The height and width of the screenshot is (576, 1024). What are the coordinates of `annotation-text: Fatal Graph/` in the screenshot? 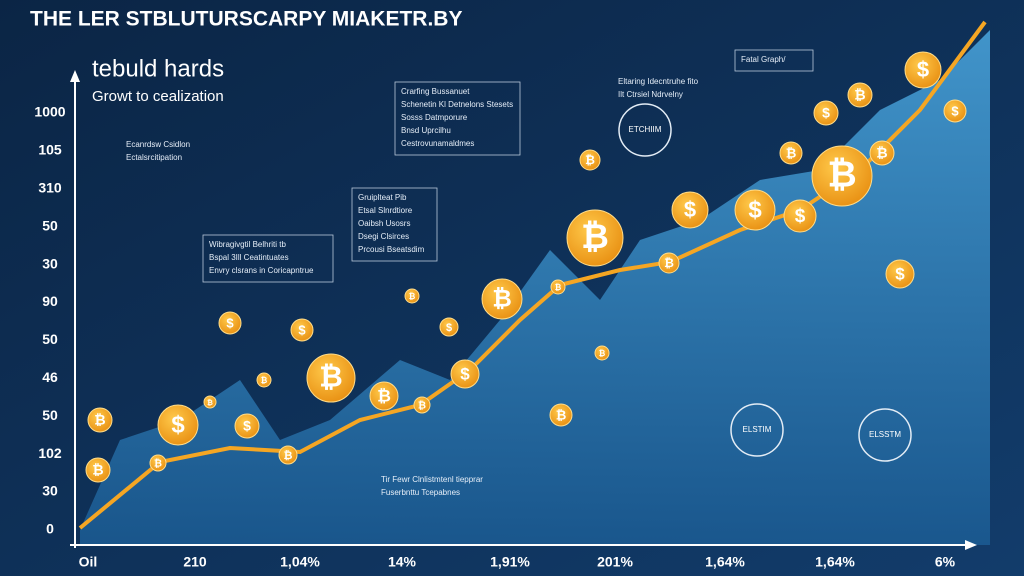 It's located at (763, 59).